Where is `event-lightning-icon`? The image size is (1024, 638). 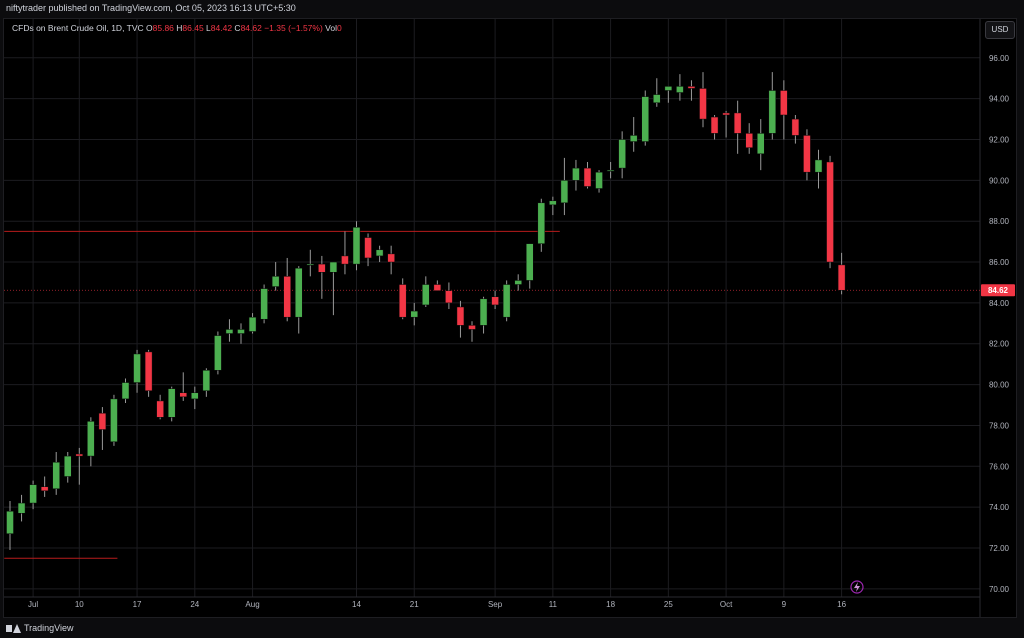 event-lightning-icon is located at coordinates (857, 587).